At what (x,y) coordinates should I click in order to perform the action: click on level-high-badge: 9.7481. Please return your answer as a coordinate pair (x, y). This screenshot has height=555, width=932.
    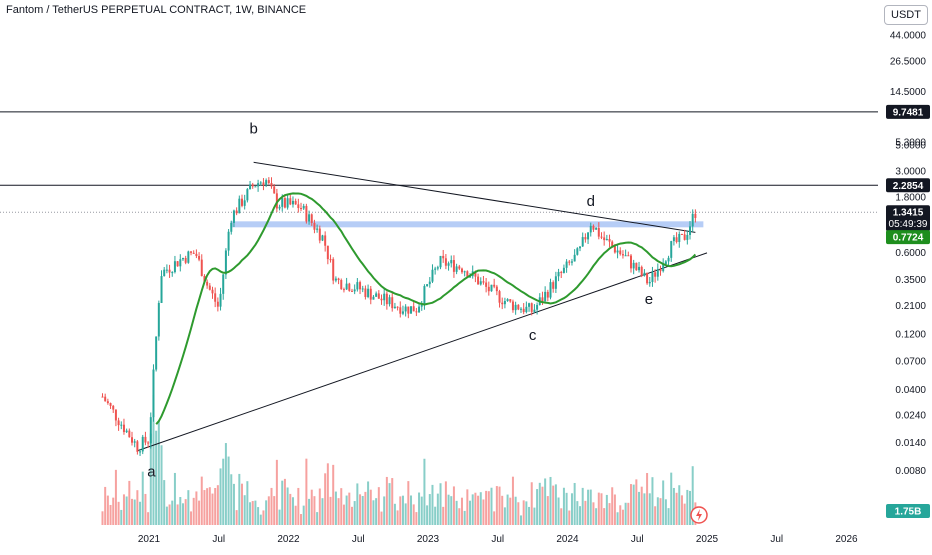
    Looking at the image, I should click on (908, 112).